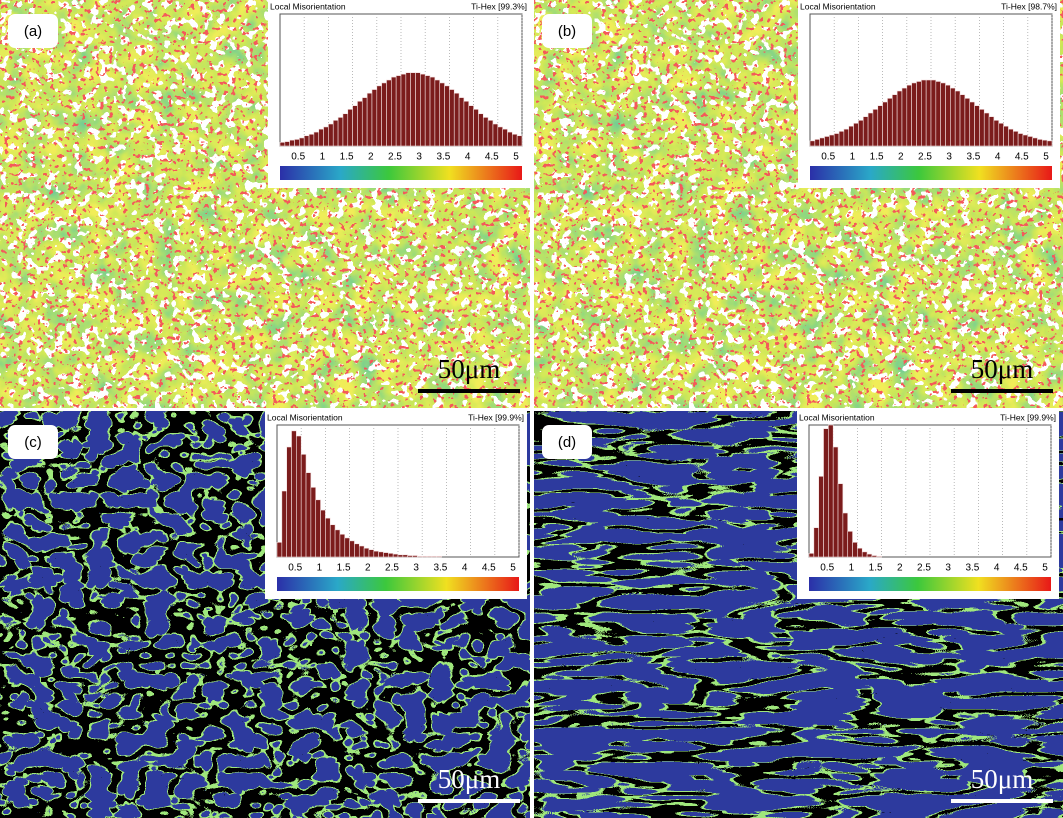 The height and width of the screenshot is (818, 1063). What do you see at coordinates (33, 31) in the screenshot?
I see `panel-label: (a)` at bounding box center [33, 31].